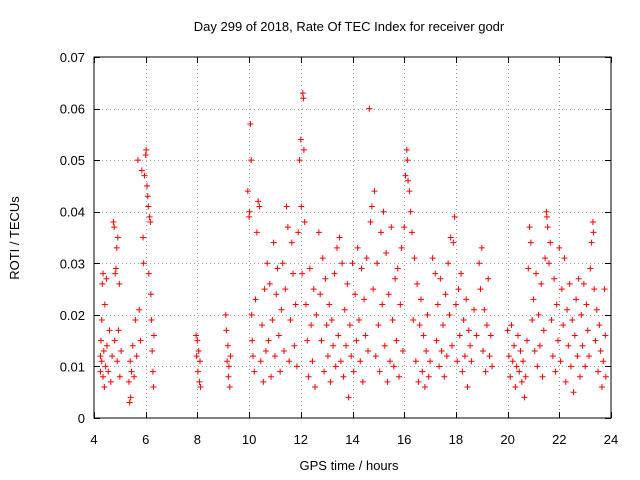 This screenshot has height=480, width=640. I want to click on x-tick-label: 4, so click(93, 439).